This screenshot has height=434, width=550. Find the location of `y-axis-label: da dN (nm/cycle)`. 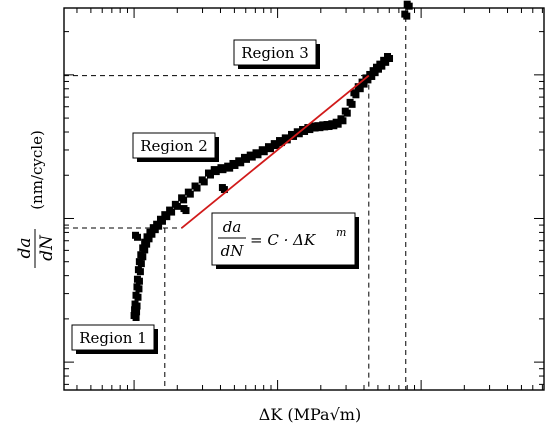

y-axis-label: da dN (nm/cycle) is located at coordinates (36, 199).